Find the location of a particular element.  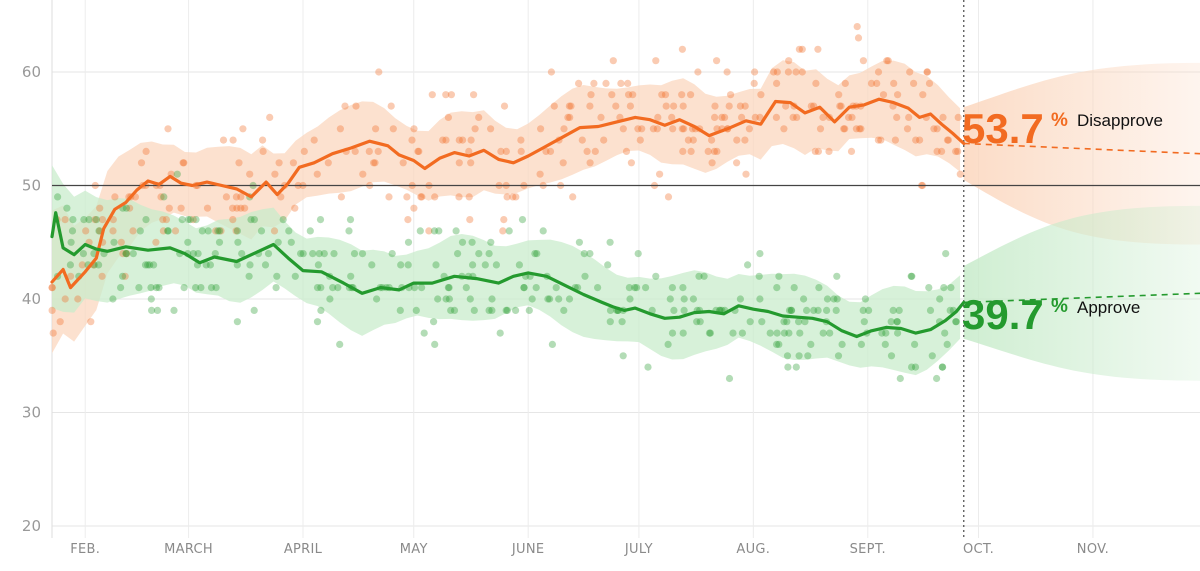

approve-percent-sign: % is located at coordinates (1059, 306).